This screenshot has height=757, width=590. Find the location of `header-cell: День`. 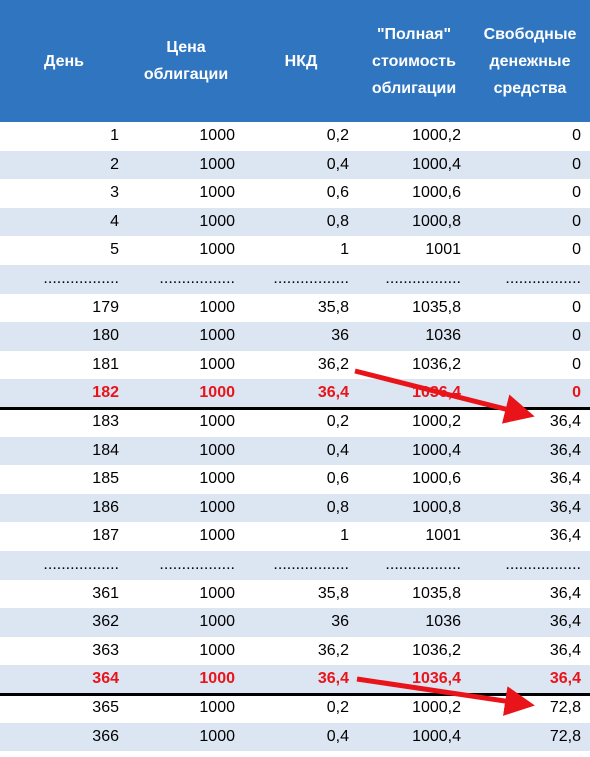

header-cell: День is located at coordinates (64, 61).